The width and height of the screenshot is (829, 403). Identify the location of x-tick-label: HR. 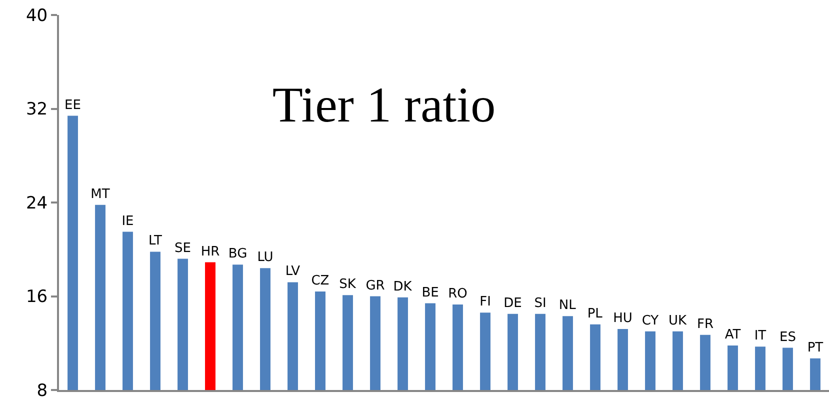
(210, 252).